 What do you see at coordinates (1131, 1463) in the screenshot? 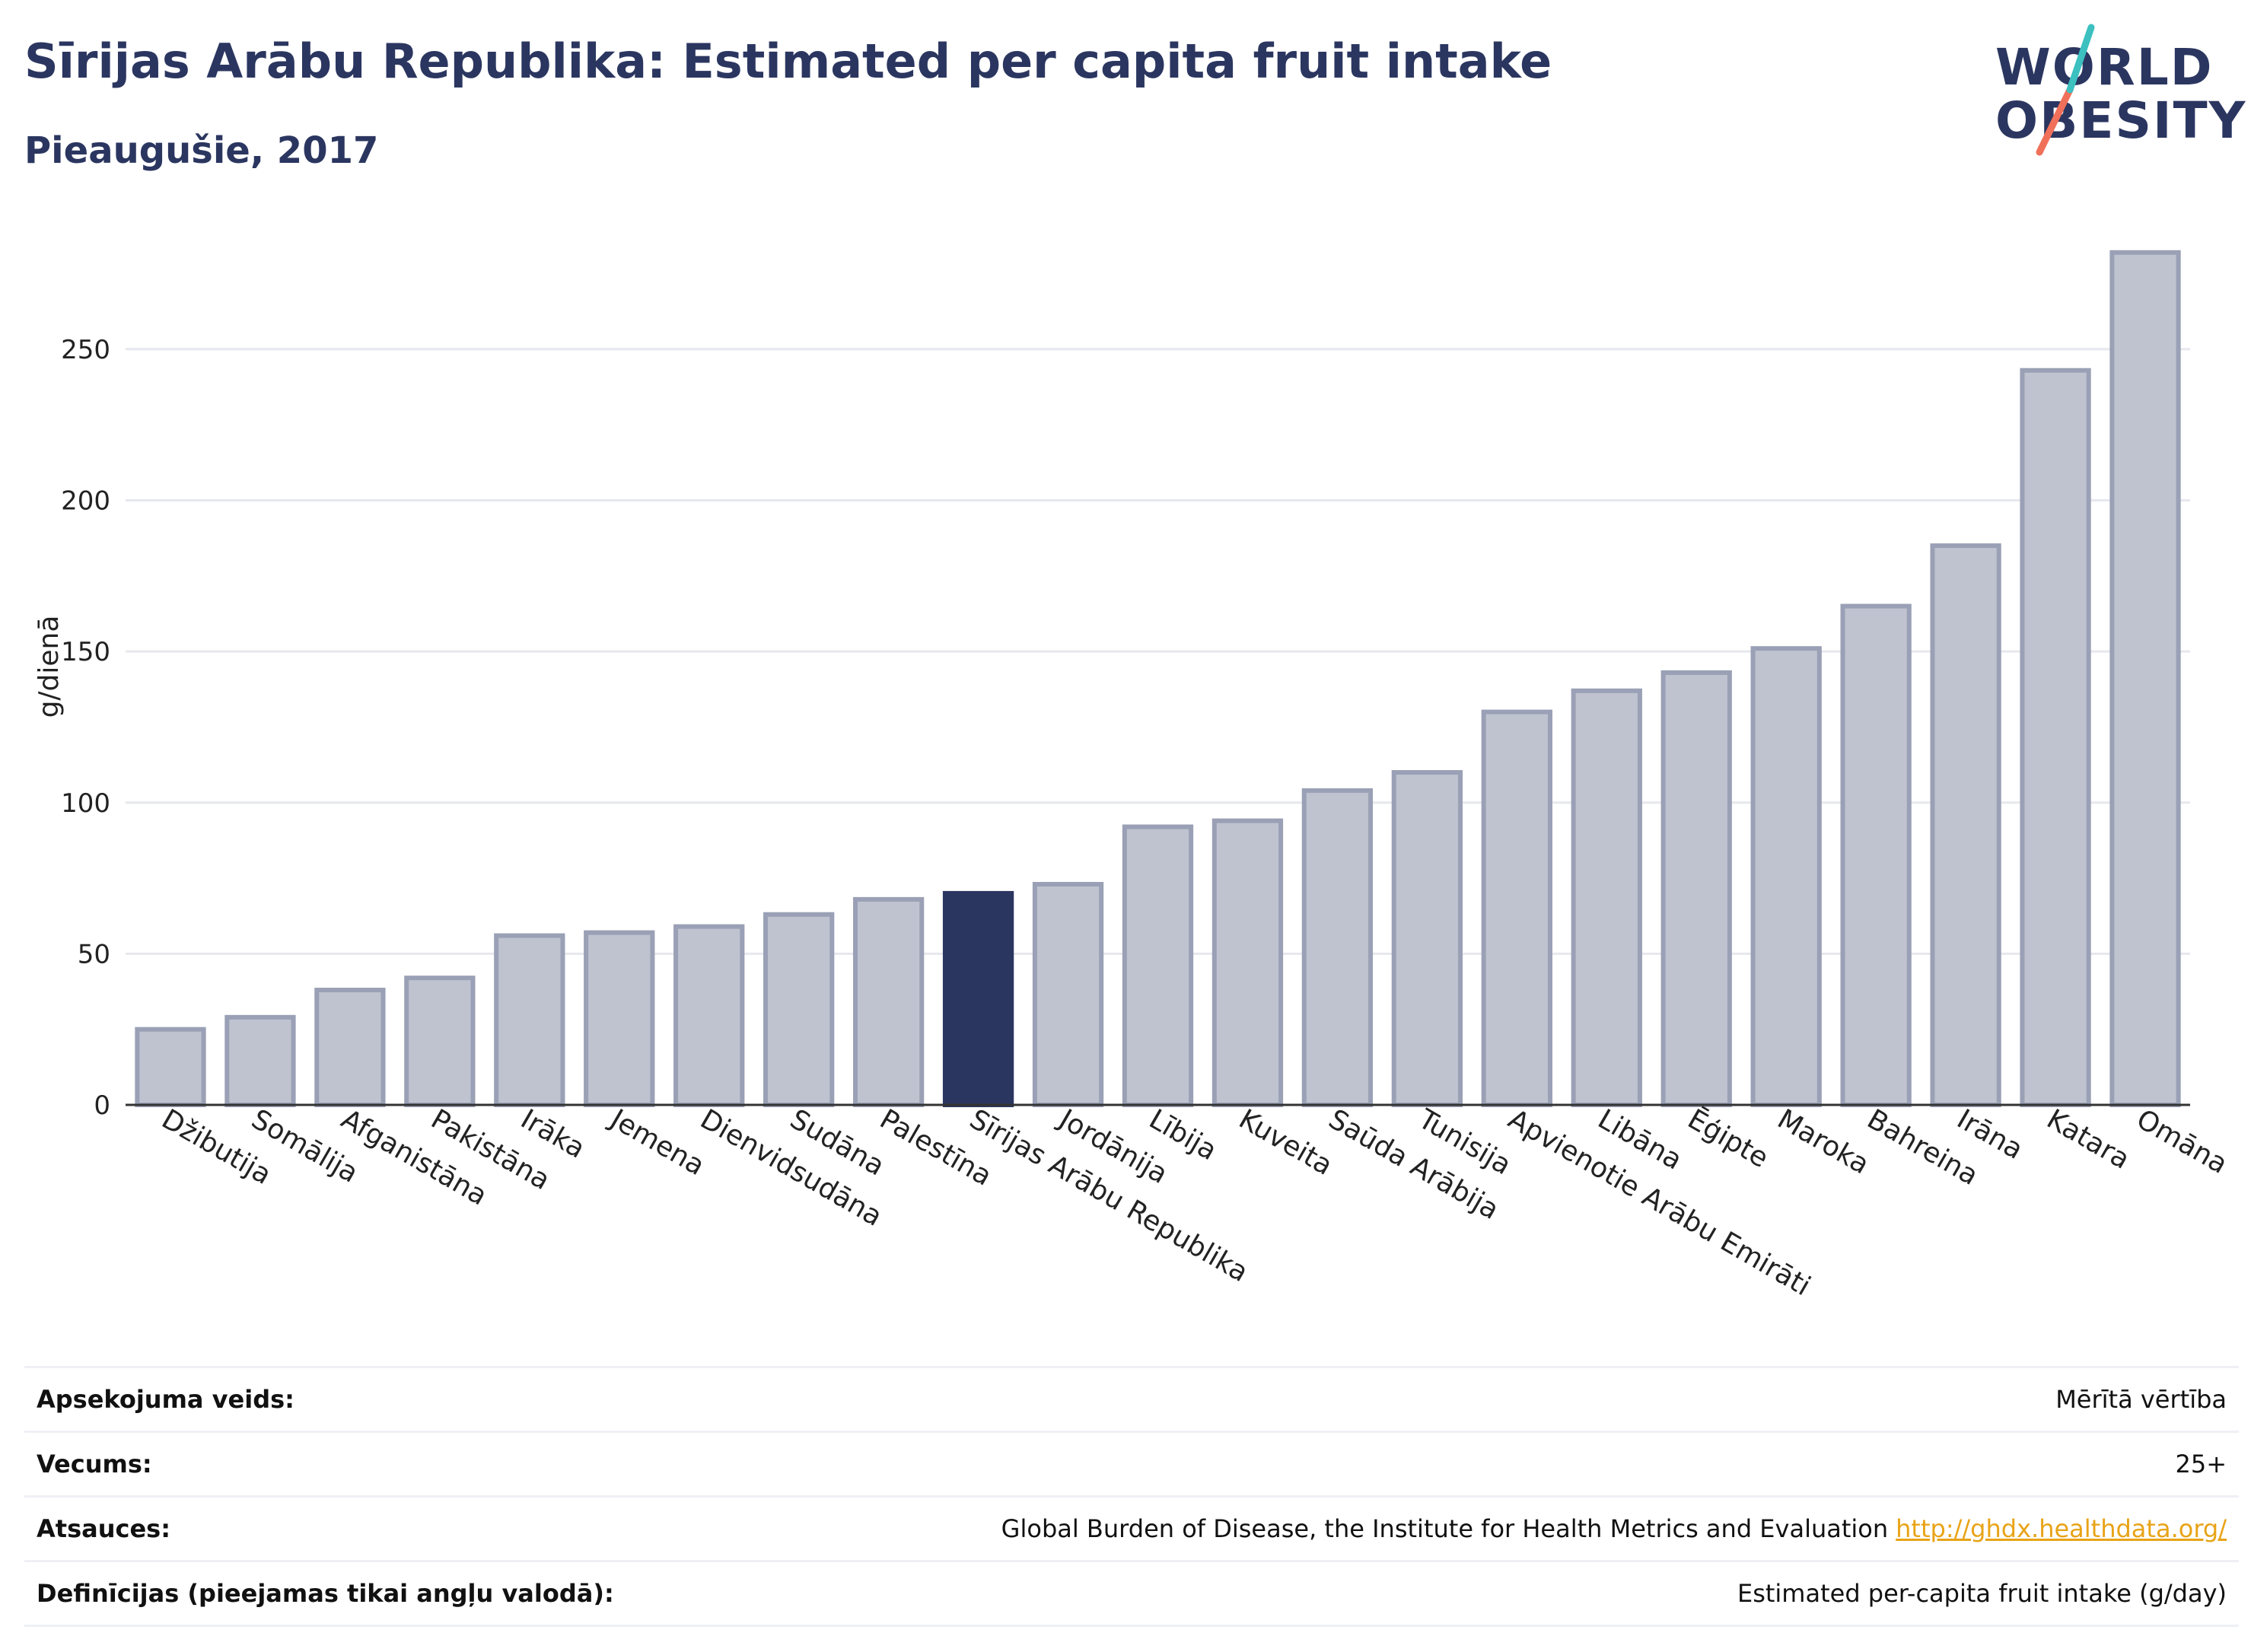
I see `meta-row-age: Vecums: 25+` at bounding box center [1131, 1463].